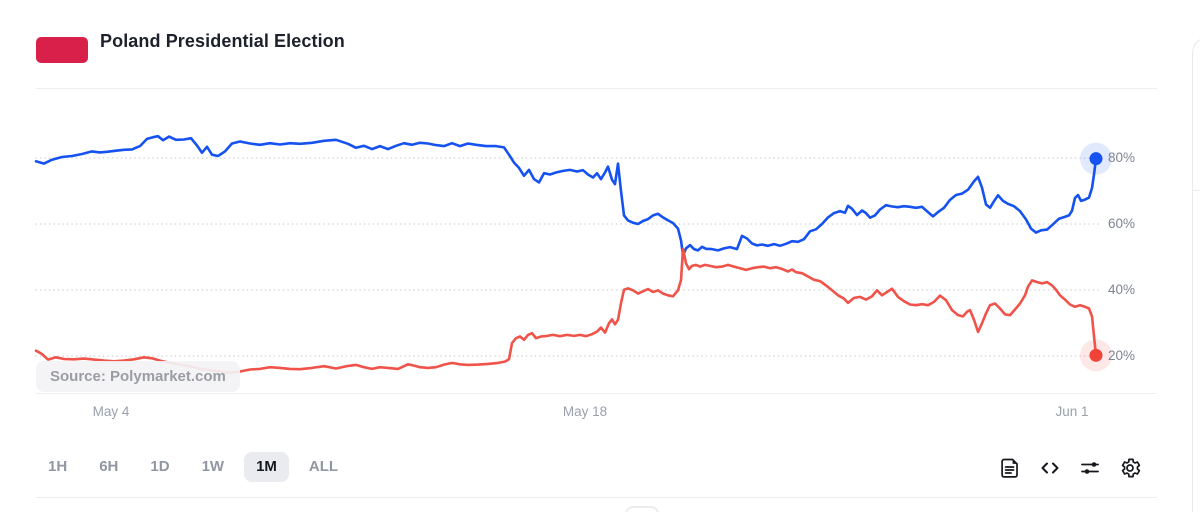 Image resolution: width=1200 pixels, height=512 pixels. I want to click on source-attribution: Source: Polymarket.com, so click(138, 376).